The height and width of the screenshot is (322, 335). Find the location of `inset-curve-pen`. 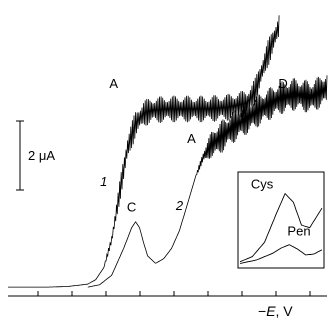

inset-curve-pen is located at coordinates (281, 254).